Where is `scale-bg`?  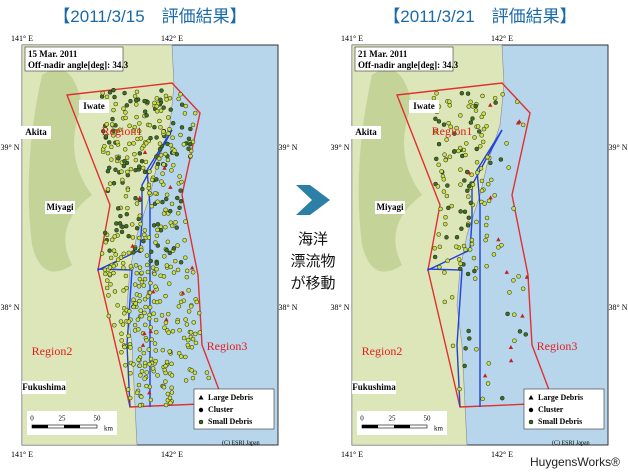 scale-bg is located at coordinates (402, 423).